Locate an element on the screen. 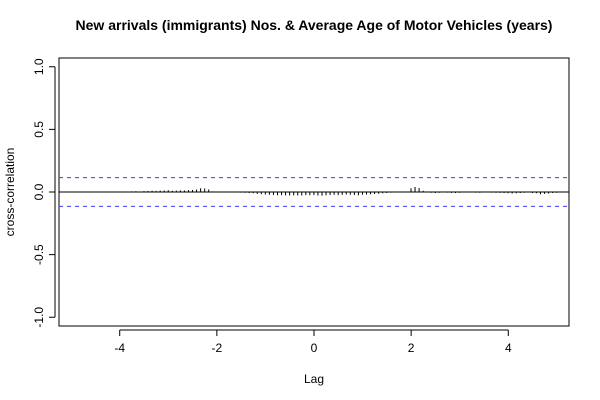 The width and height of the screenshot is (600, 400). y-tick-label: 0.0 is located at coordinates (39, 191).